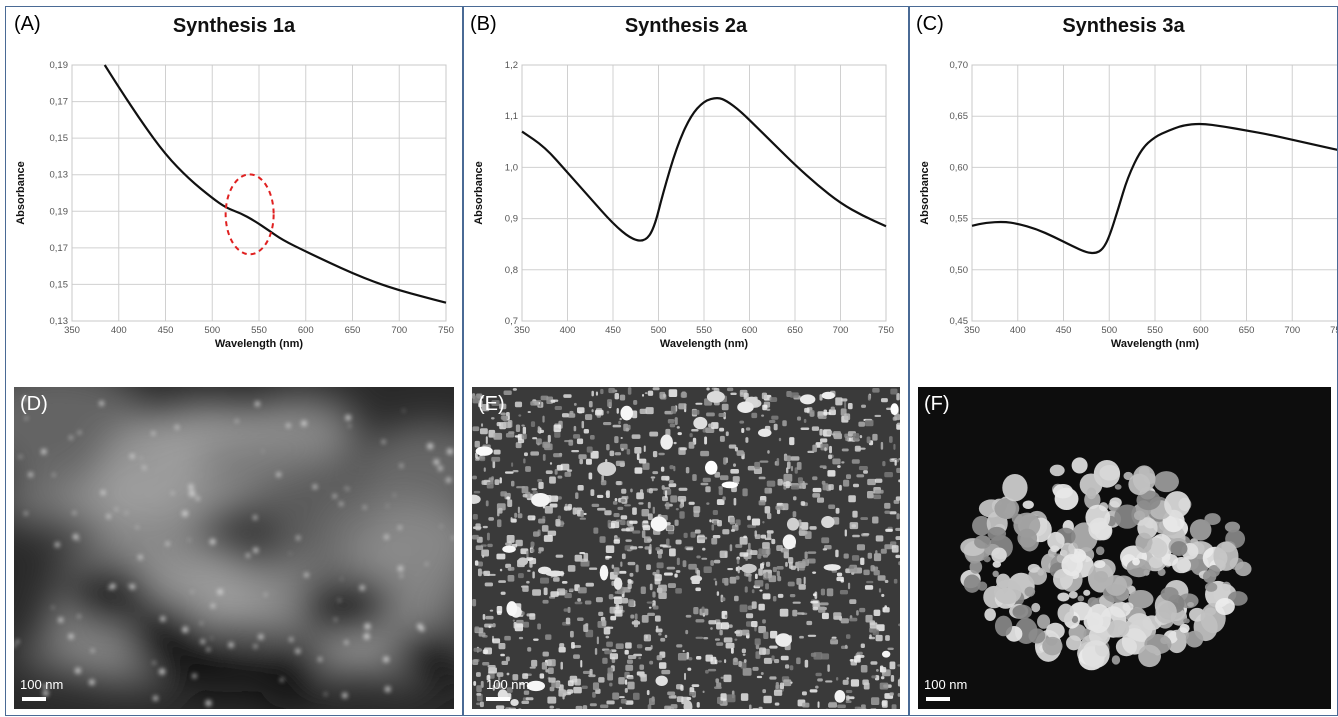  Describe the element at coordinates (930, 24) in the screenshot. I see `panel-label-c: (C)` at that location.